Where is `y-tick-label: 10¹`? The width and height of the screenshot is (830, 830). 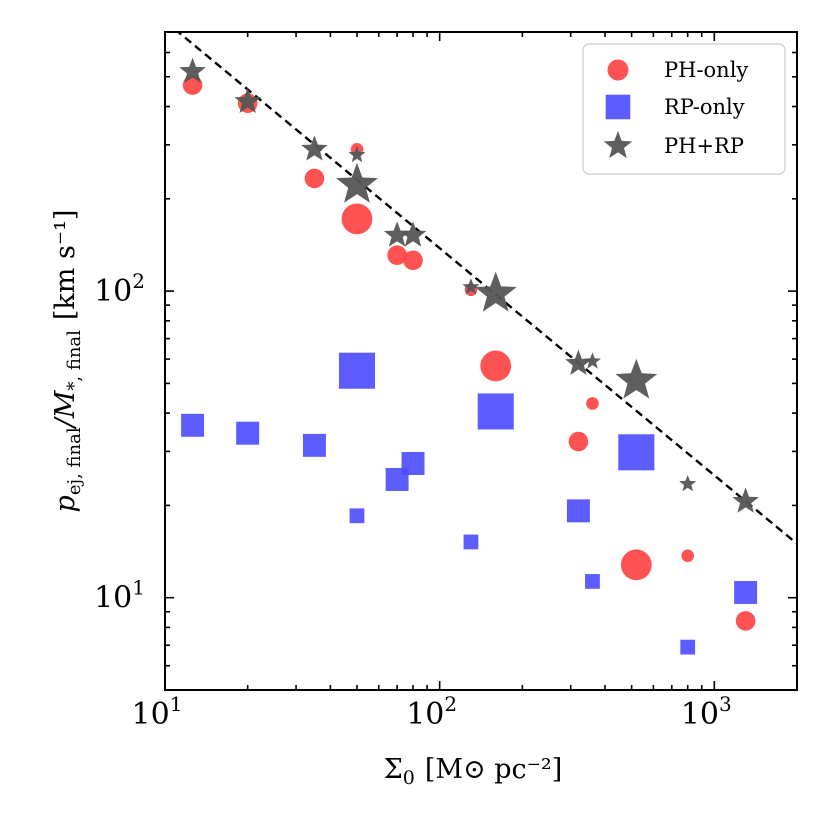
y-tick-label: 10¹ is located at coordinates (119, 596).